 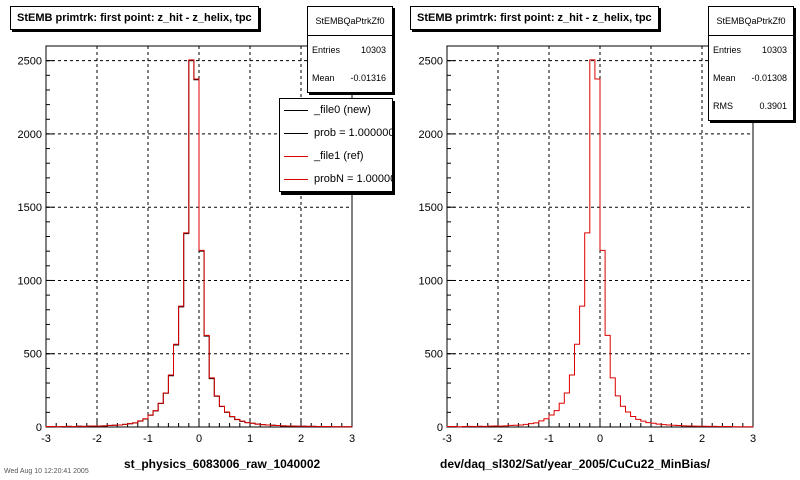 What do you see at coordinates (769, 78) in the screenshot?
I see `right-stats-mean-value: -0.01308` at bounding box center [769, 78].